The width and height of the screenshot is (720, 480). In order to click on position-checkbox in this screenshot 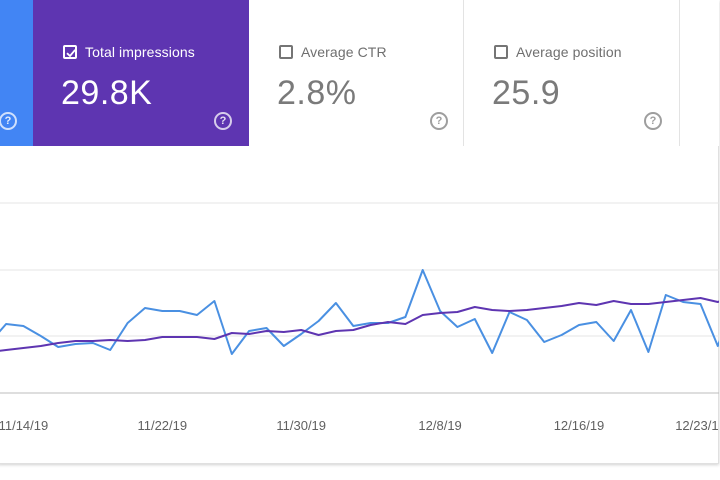, I will do `click(501, 52)`.